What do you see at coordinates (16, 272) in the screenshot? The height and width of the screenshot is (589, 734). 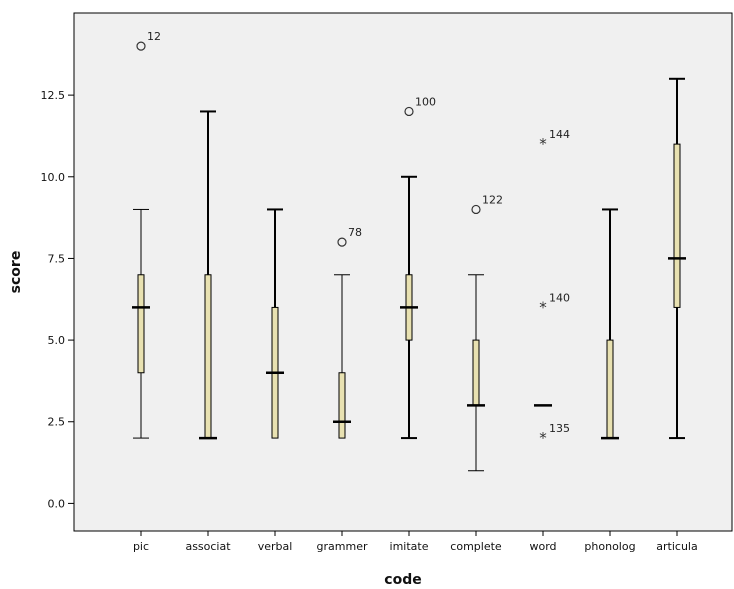 I see `y-axis-title: score` at bounding box center [16, 272].